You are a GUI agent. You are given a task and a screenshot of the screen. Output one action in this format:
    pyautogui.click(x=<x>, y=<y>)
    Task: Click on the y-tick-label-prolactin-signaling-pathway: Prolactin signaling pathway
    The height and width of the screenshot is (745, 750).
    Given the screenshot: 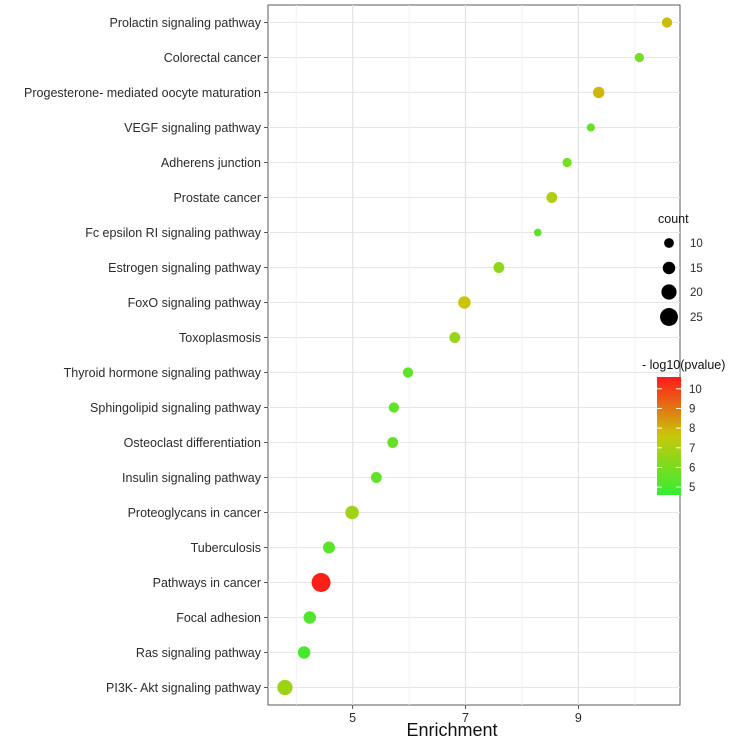 What is the action you would take?
    pyautogui.click(x=186, y=23)
    